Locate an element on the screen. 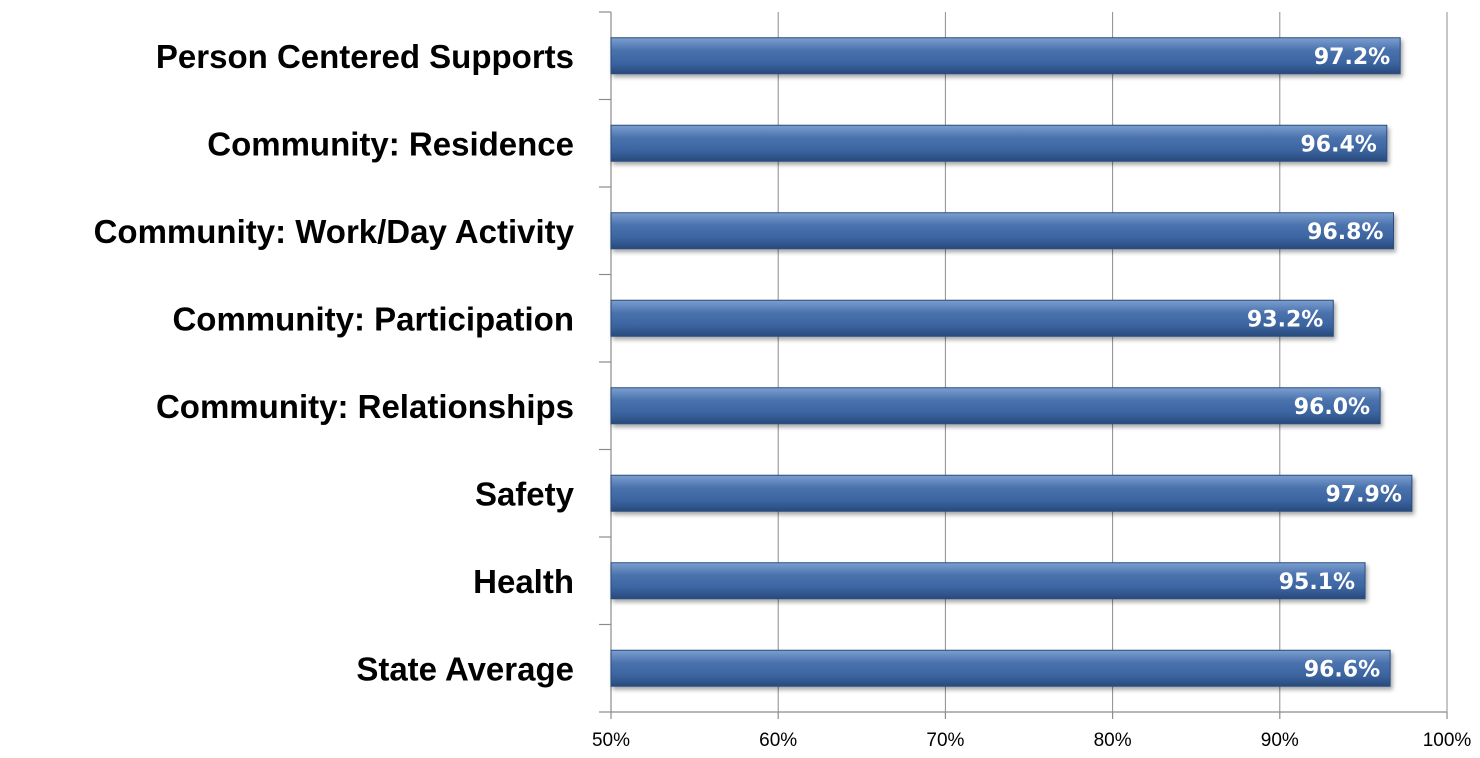 This screenshot has height=758, width=1480. x-tick-label: 60% is located at coordinates (778, 740).